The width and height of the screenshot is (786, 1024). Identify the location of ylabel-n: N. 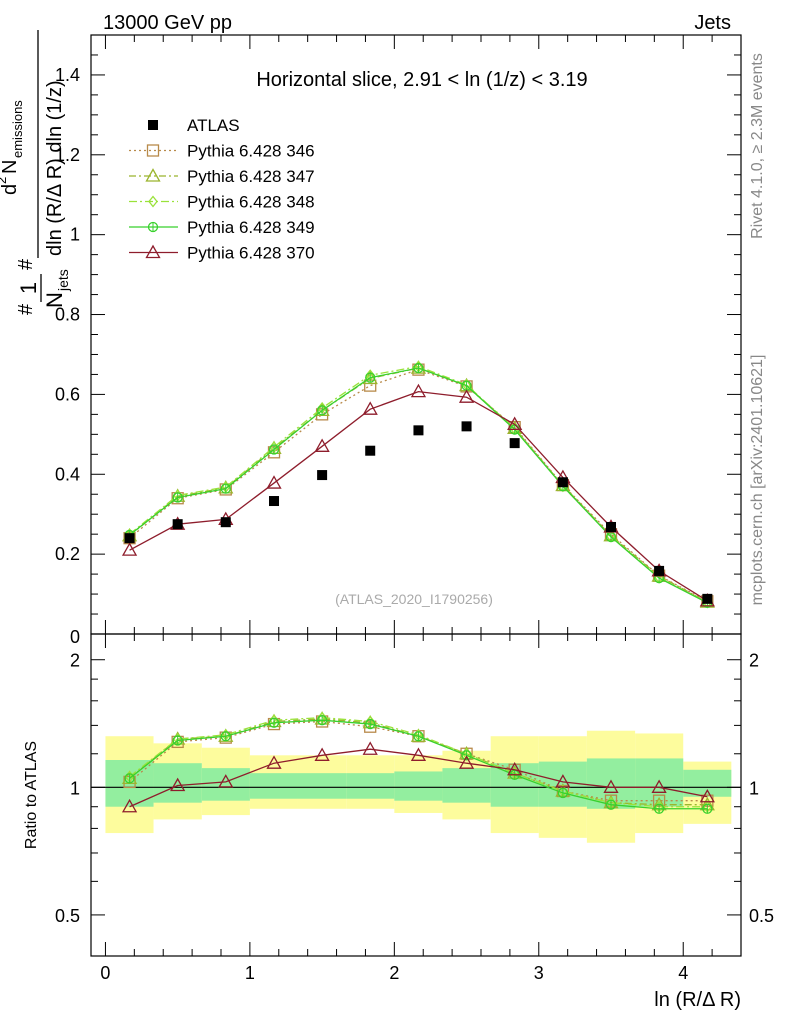
(54, 300).